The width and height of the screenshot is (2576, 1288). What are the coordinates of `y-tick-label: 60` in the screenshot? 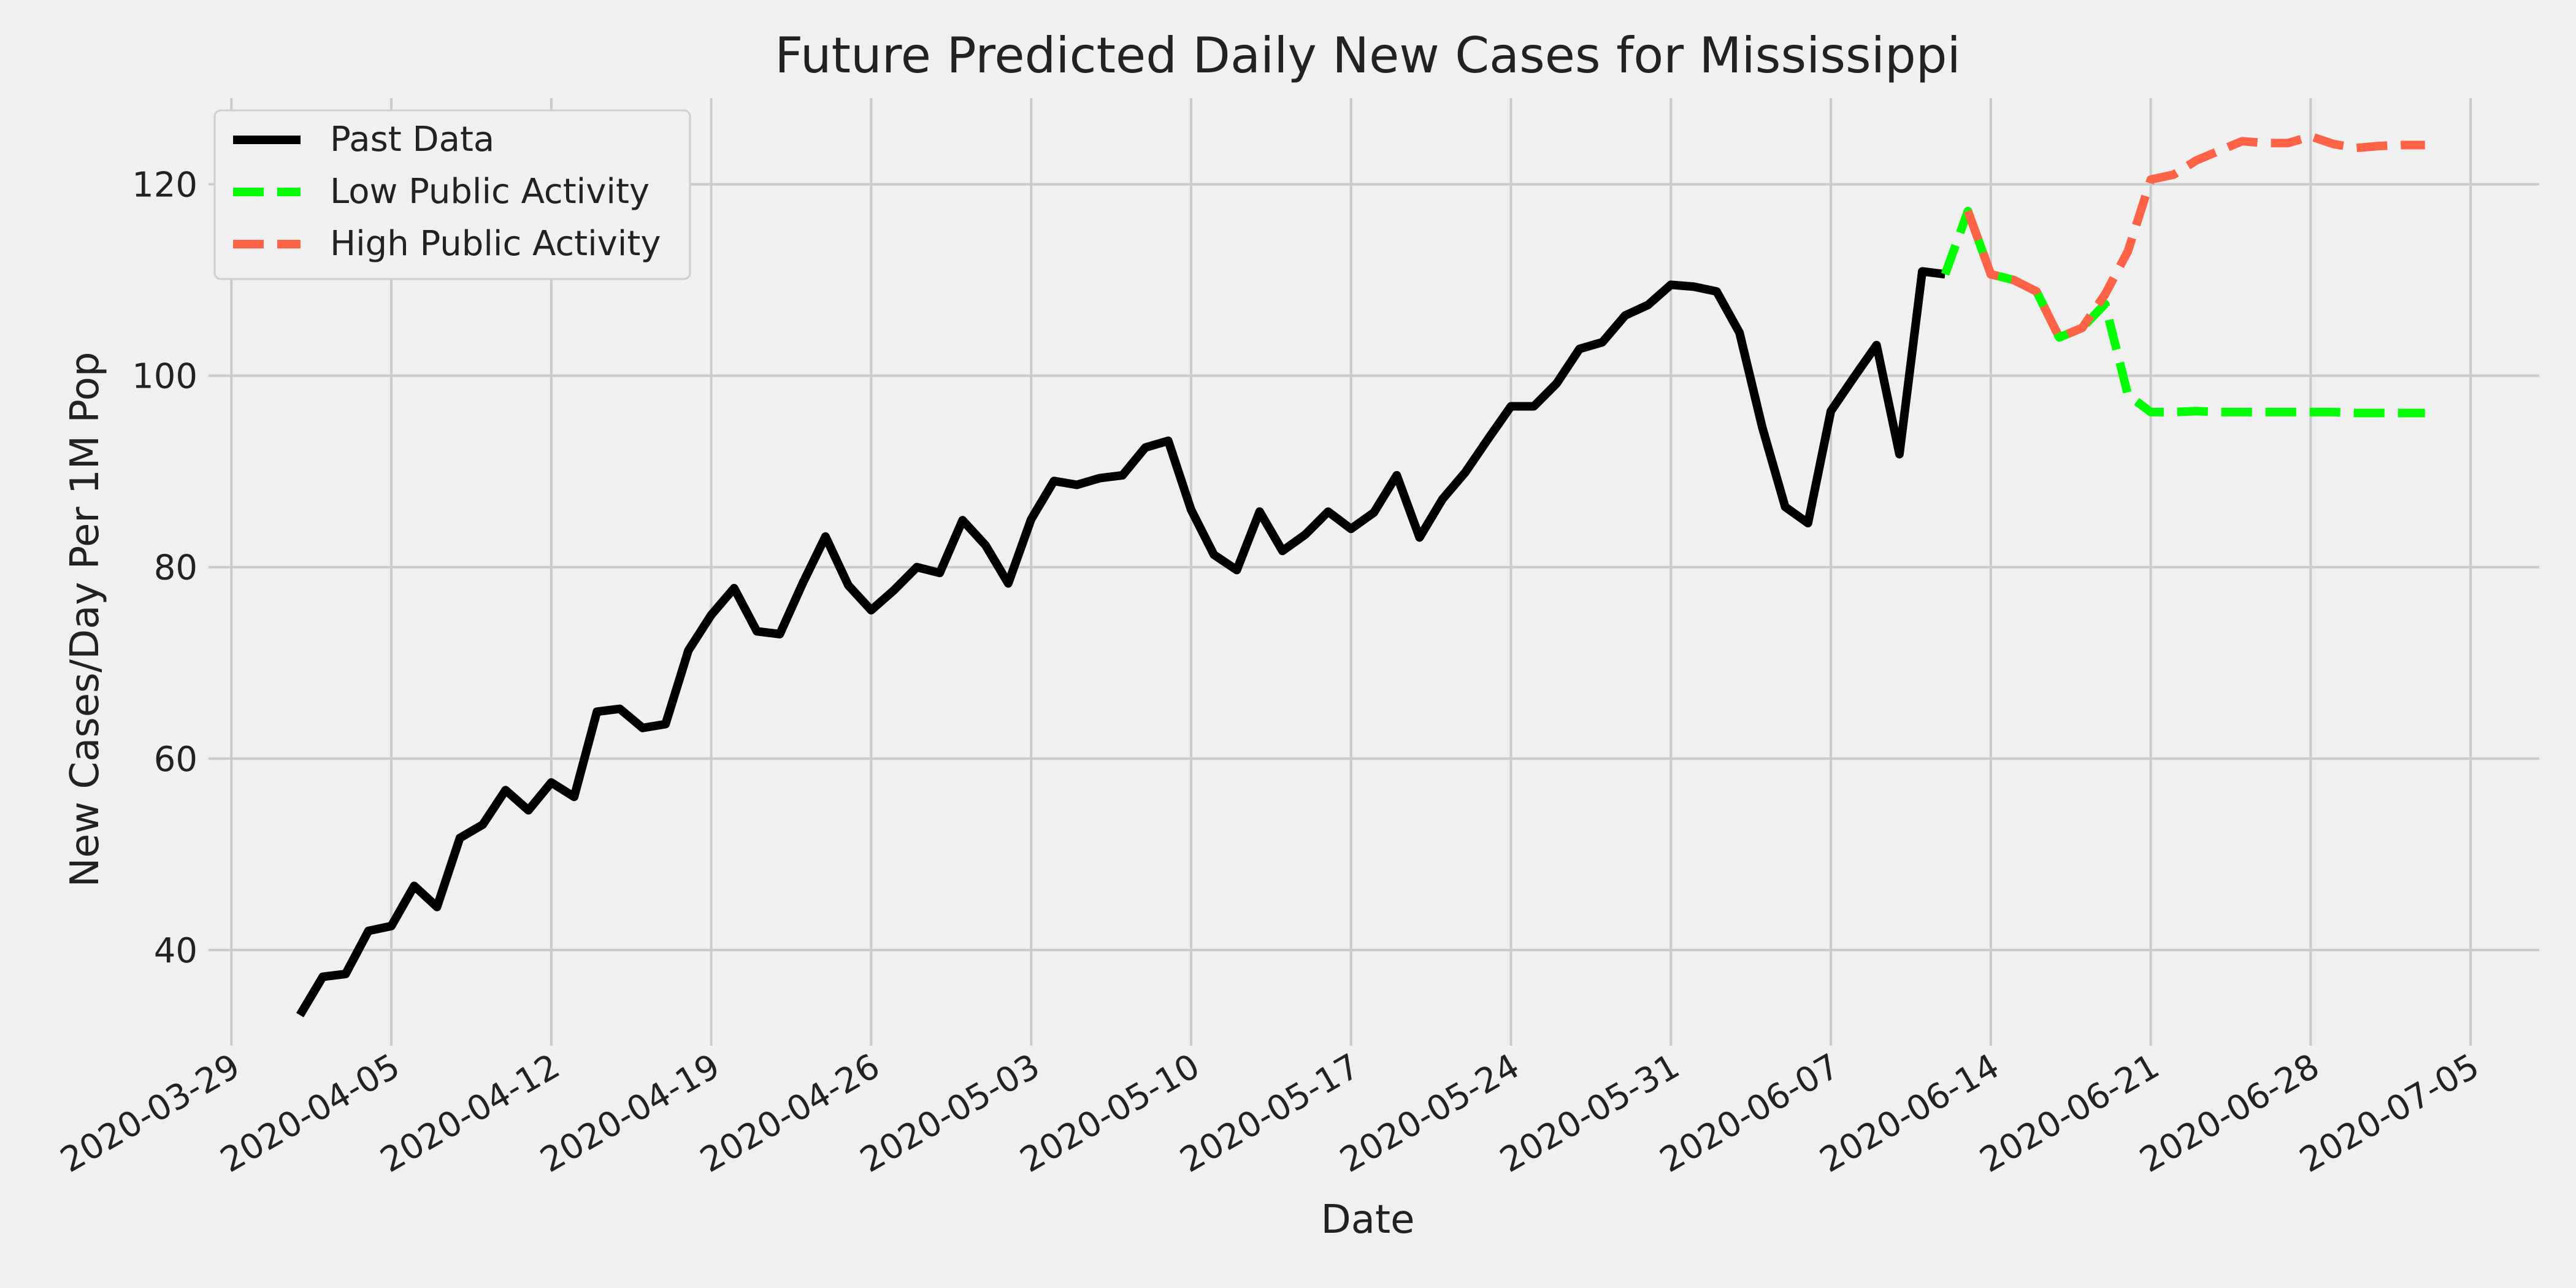 It's located at (175, 760).